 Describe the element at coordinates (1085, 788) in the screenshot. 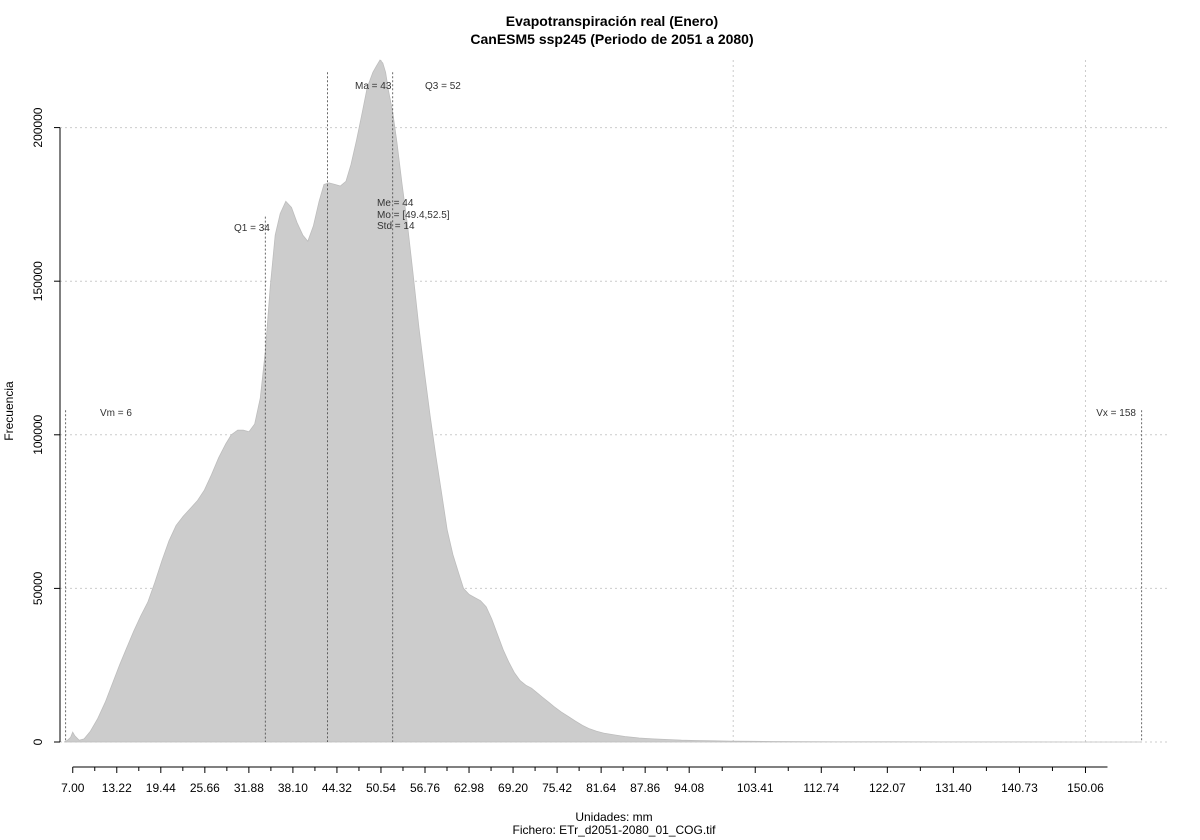

I see `x-tick-label: 150.06` at that location.